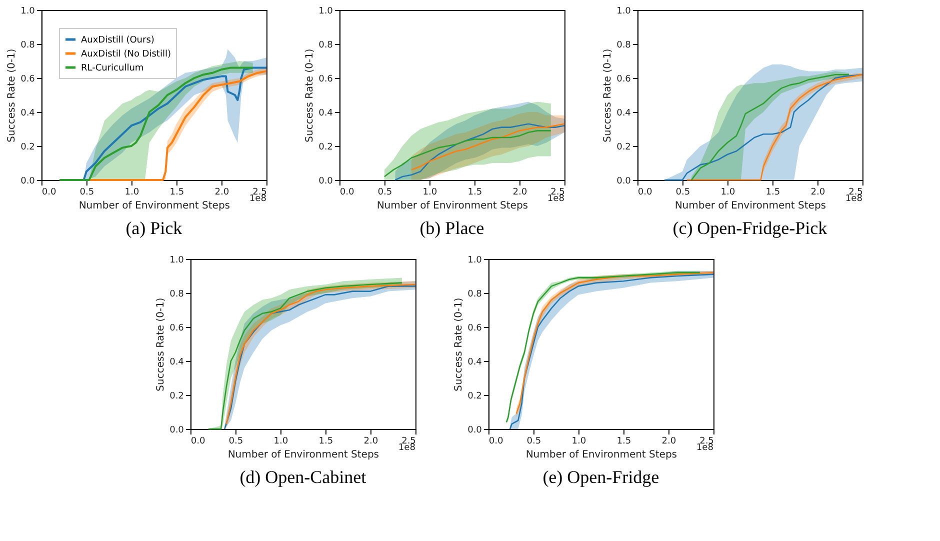  Describe the element at coordinates (117, 41) in the screenshot. I see `legend-label: AuxDistill (Ours)` at that location.